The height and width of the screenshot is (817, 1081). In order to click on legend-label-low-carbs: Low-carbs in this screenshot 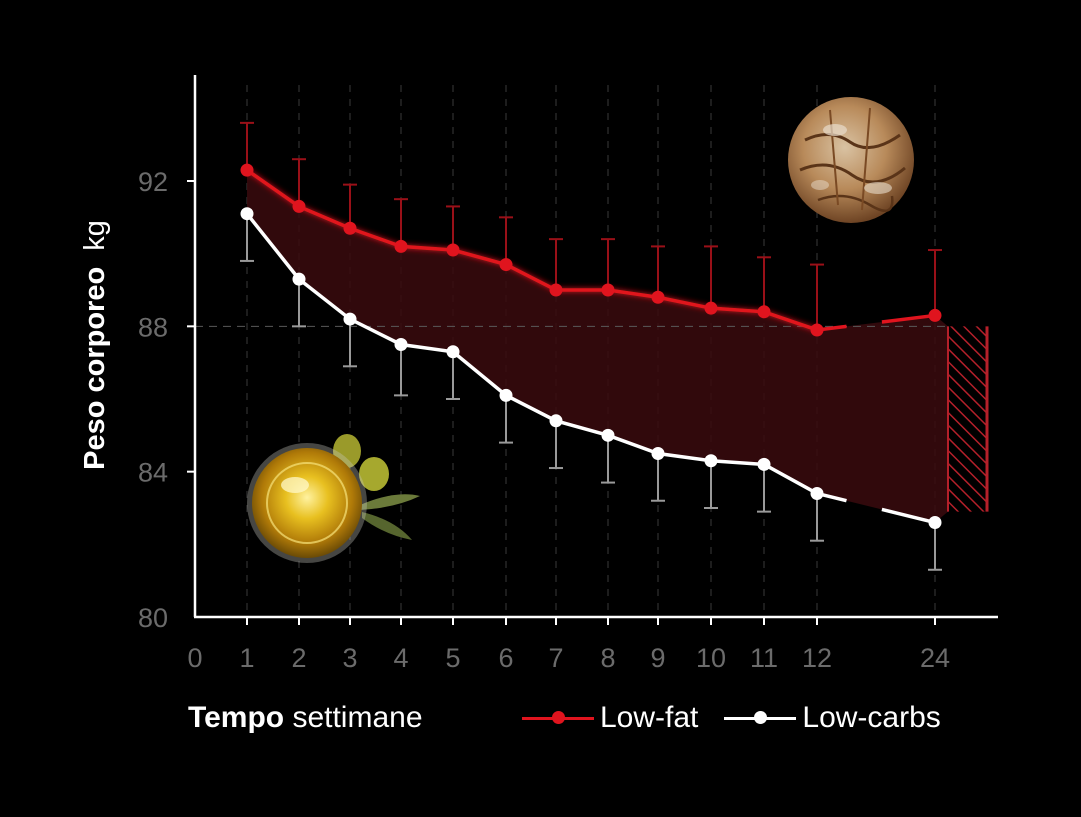, I will do `click(871, 717)`.